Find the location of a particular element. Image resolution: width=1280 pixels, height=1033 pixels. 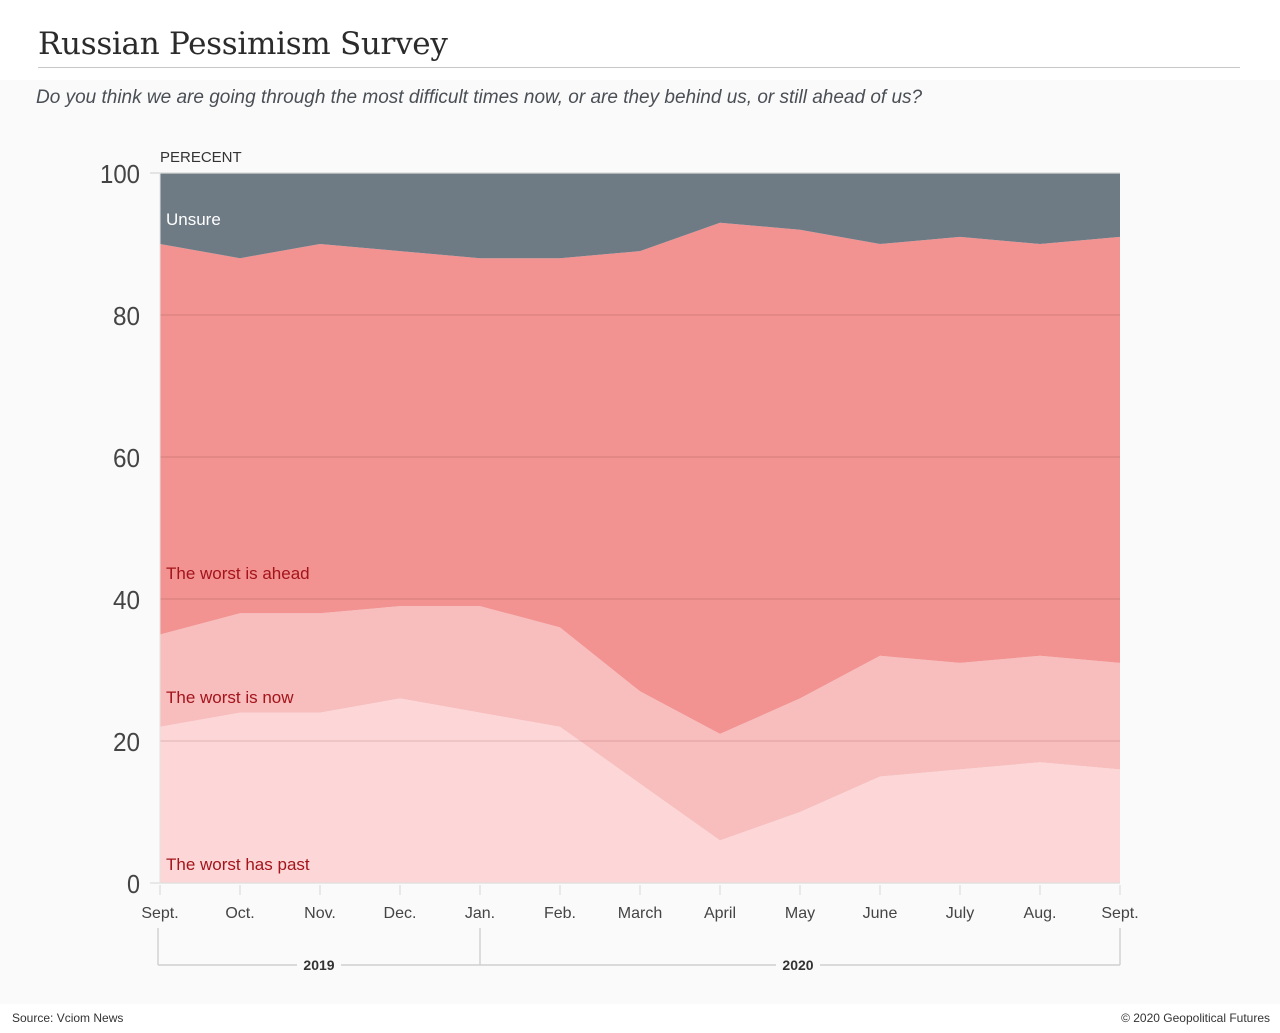

title-area: Russian Pessimism Survey is located at coordinates (640, 40).